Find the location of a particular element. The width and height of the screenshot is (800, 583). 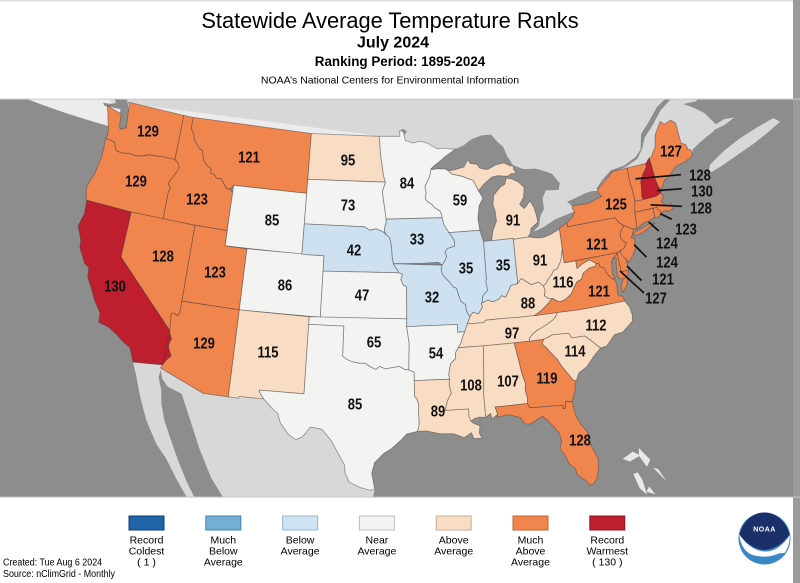

svg-text: 86 is located at coordinates (285, 286).